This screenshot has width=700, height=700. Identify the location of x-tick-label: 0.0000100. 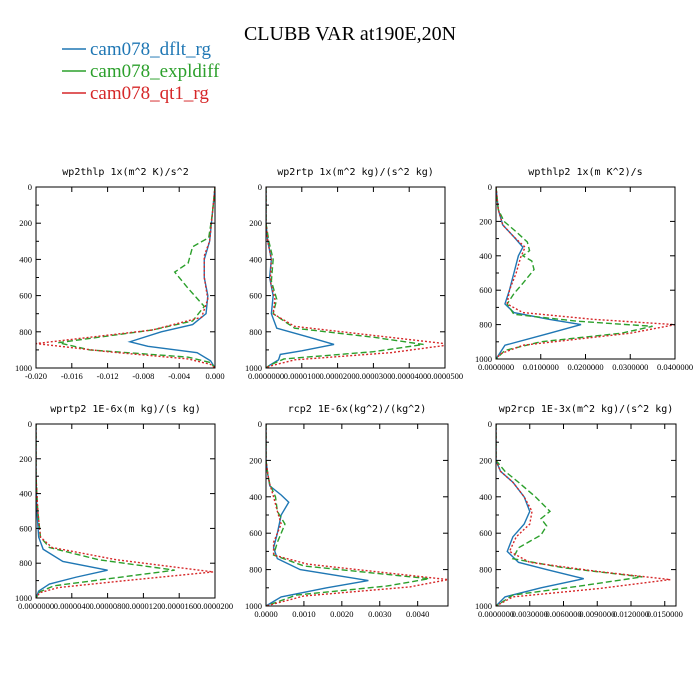
(302, 376).